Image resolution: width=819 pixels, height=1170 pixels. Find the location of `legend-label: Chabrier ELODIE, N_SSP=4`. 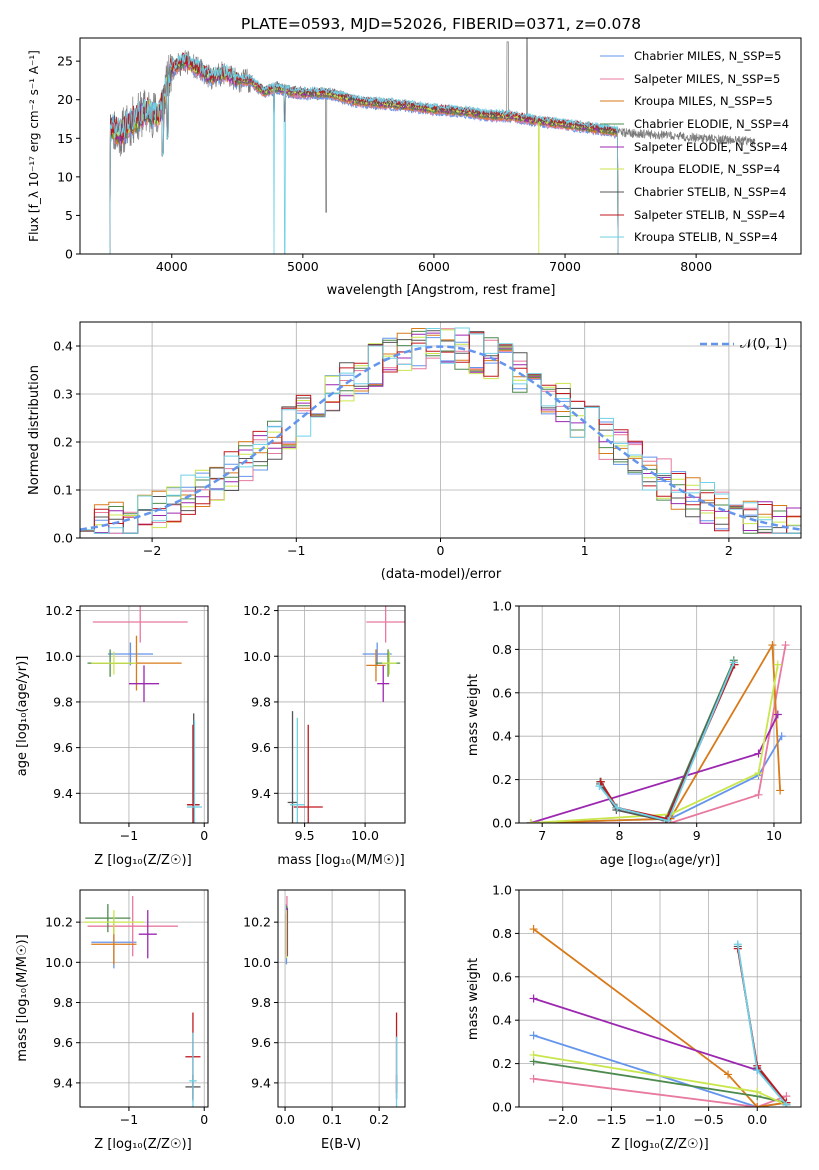

legend-label: Chabrier ELODIE, N_SSP=4 is located at coordinates (711, 124).